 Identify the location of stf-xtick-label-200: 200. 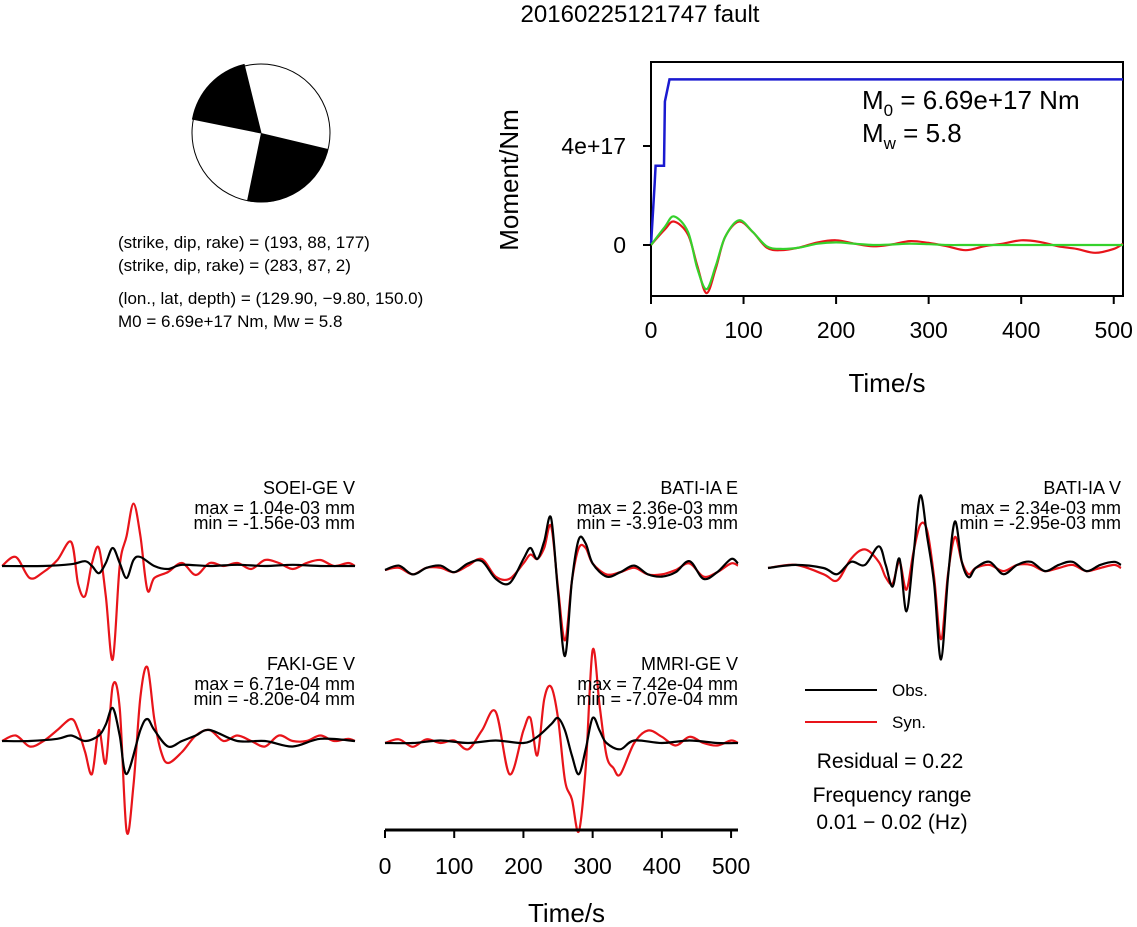
(836, 330).